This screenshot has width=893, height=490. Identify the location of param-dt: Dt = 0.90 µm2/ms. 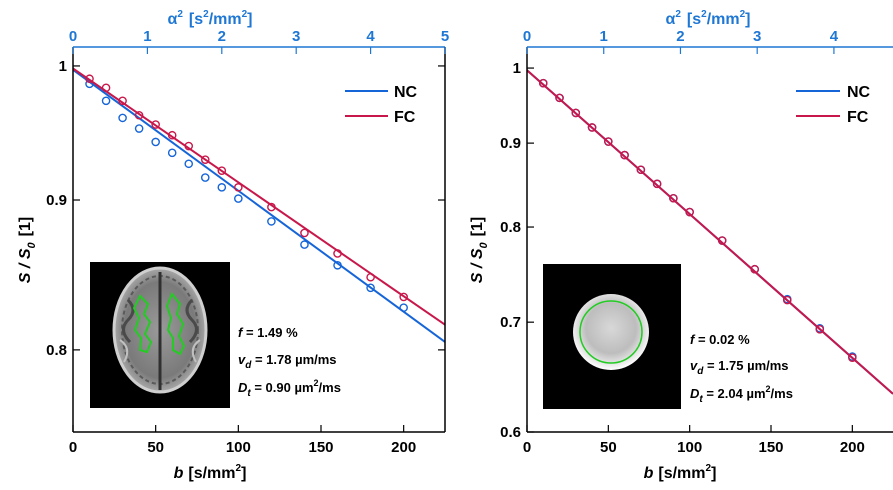
(289, 388).